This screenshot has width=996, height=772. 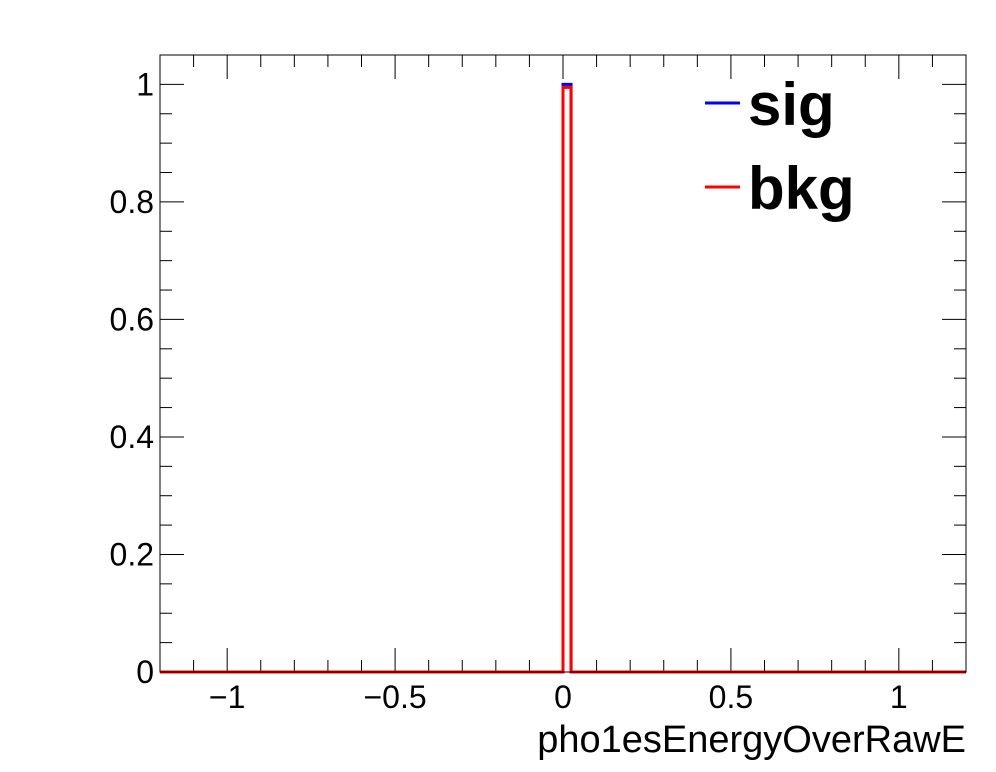 I want to click on x-tick-label: −1, so click(x=227, y=697).